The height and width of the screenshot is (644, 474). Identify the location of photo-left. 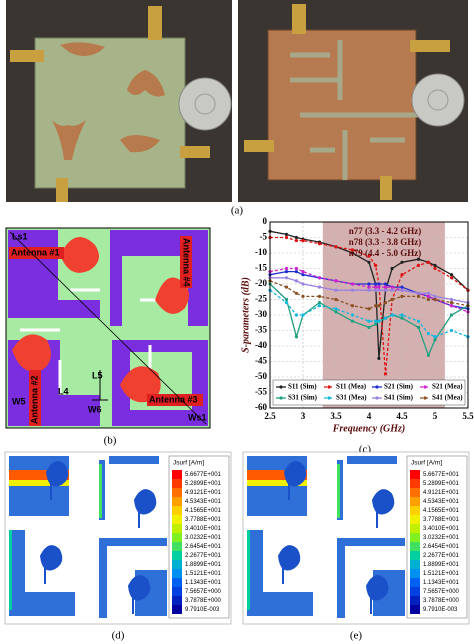
(119, 101).